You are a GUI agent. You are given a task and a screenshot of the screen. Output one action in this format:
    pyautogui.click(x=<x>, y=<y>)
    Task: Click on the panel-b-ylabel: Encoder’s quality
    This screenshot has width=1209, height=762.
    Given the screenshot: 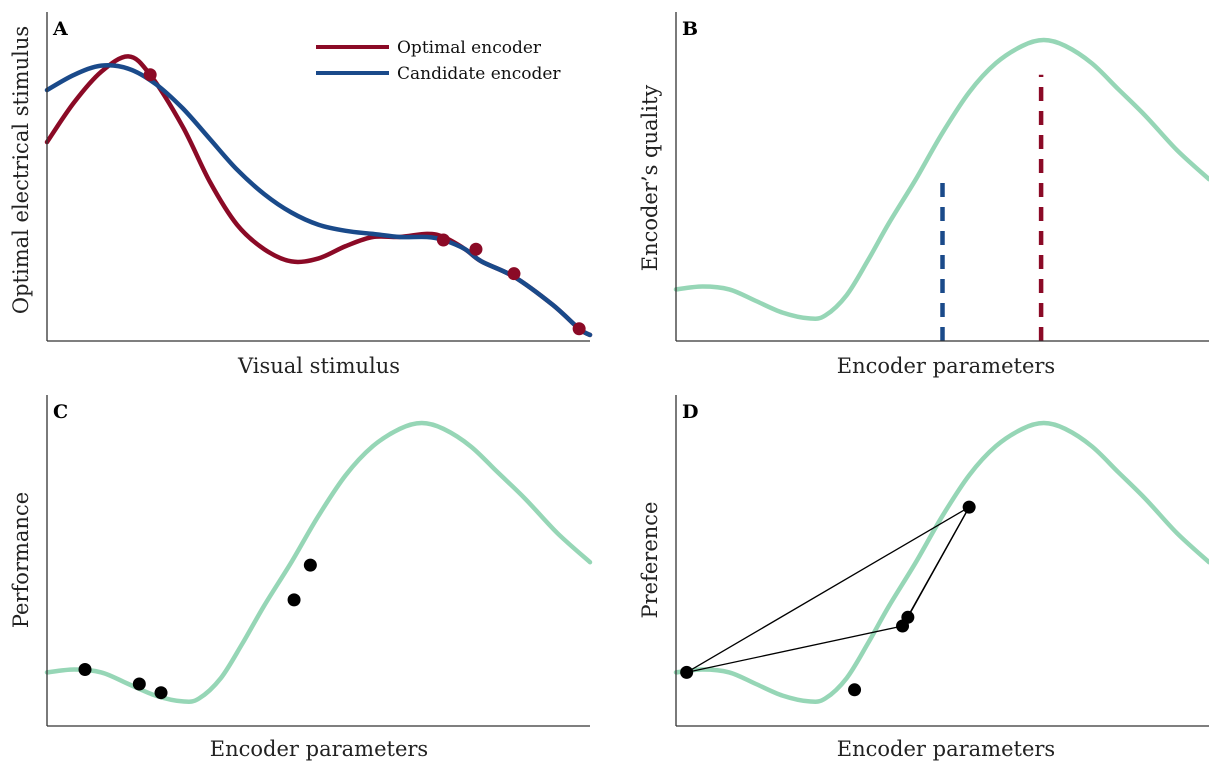 What is the action you would take?
    pyautogui.click(x=650, y=178)
    